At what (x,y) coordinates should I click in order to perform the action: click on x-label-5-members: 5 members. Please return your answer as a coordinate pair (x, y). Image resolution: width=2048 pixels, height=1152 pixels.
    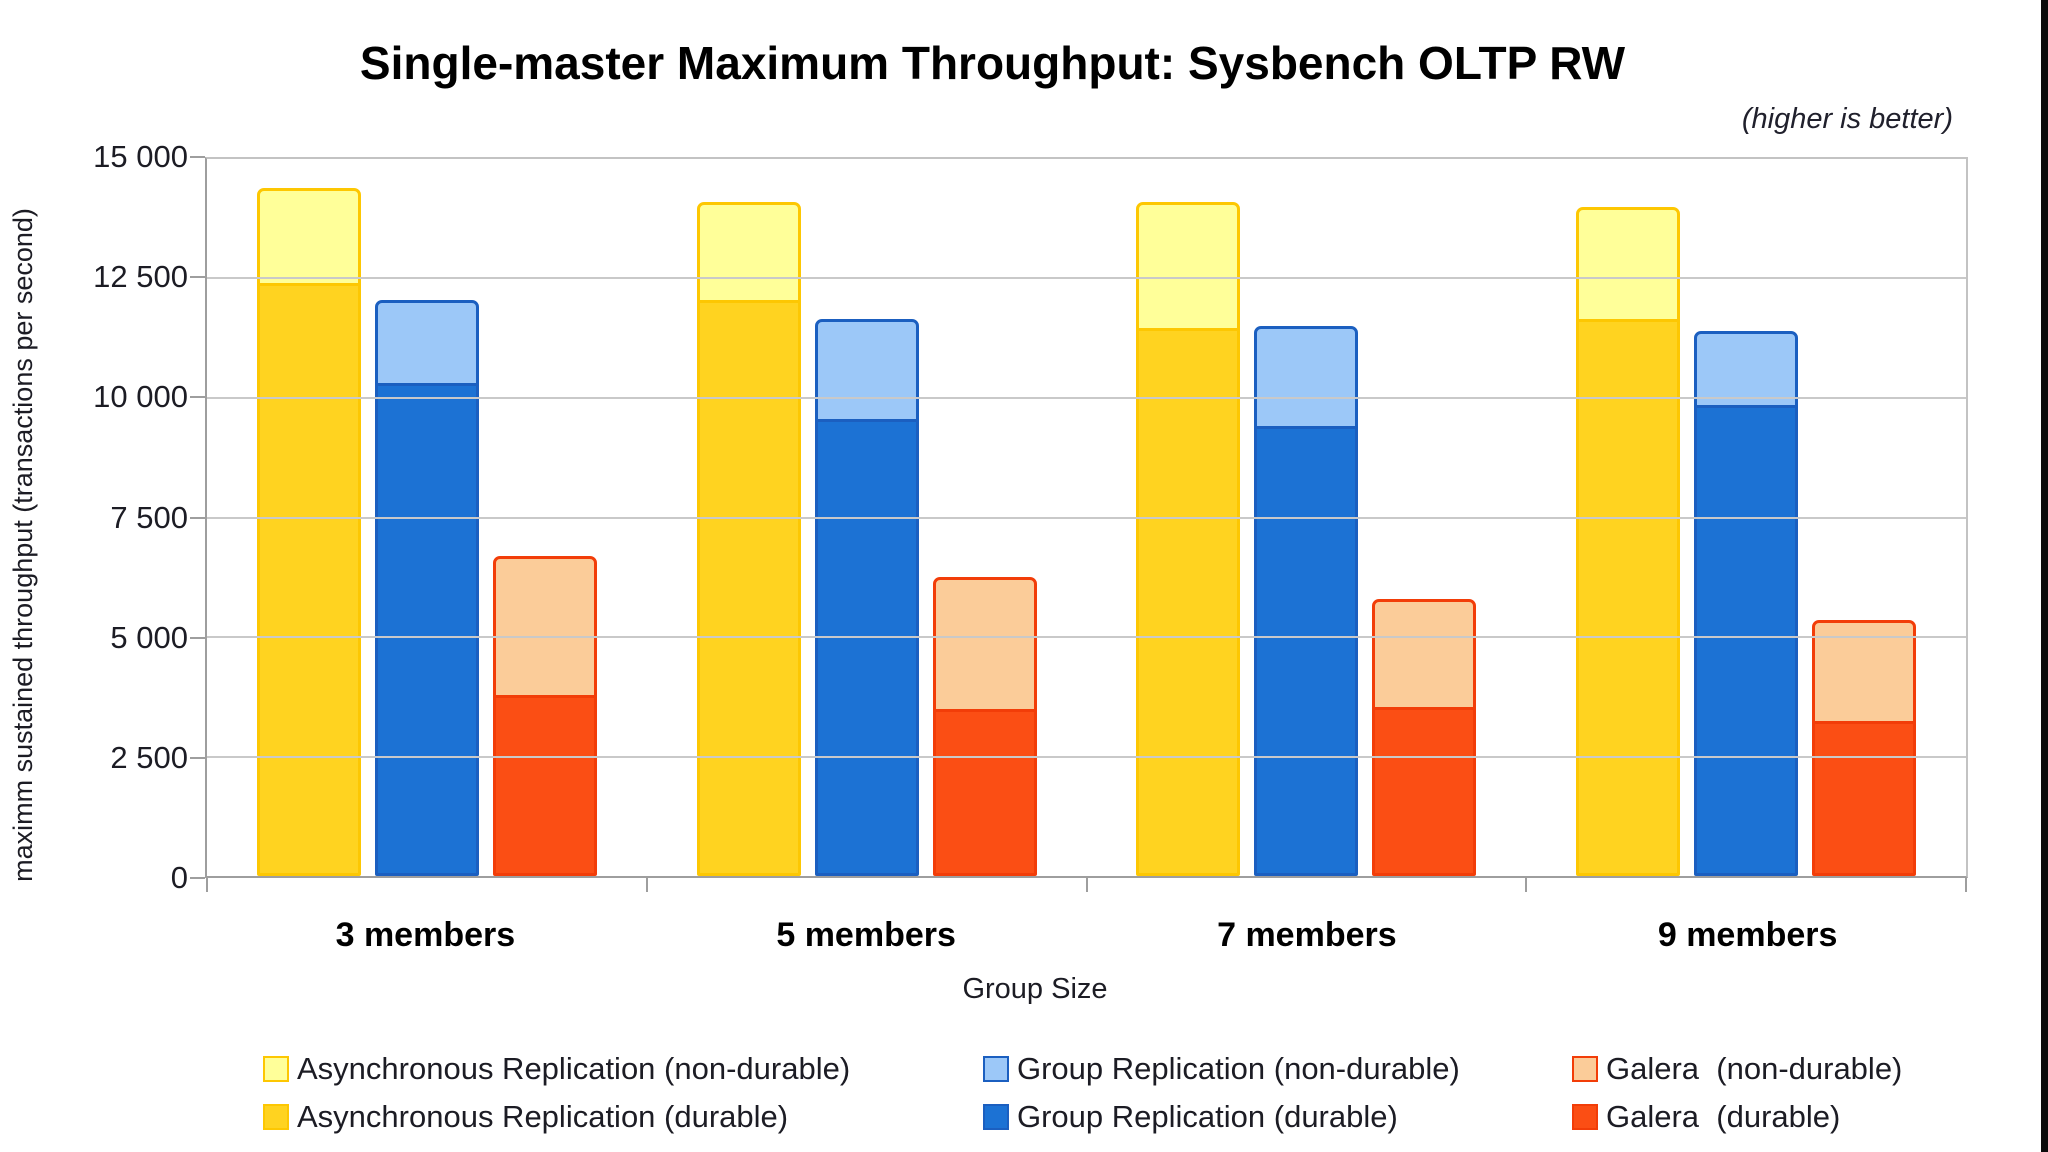
    Looking at the image, I should click on (866, 935).